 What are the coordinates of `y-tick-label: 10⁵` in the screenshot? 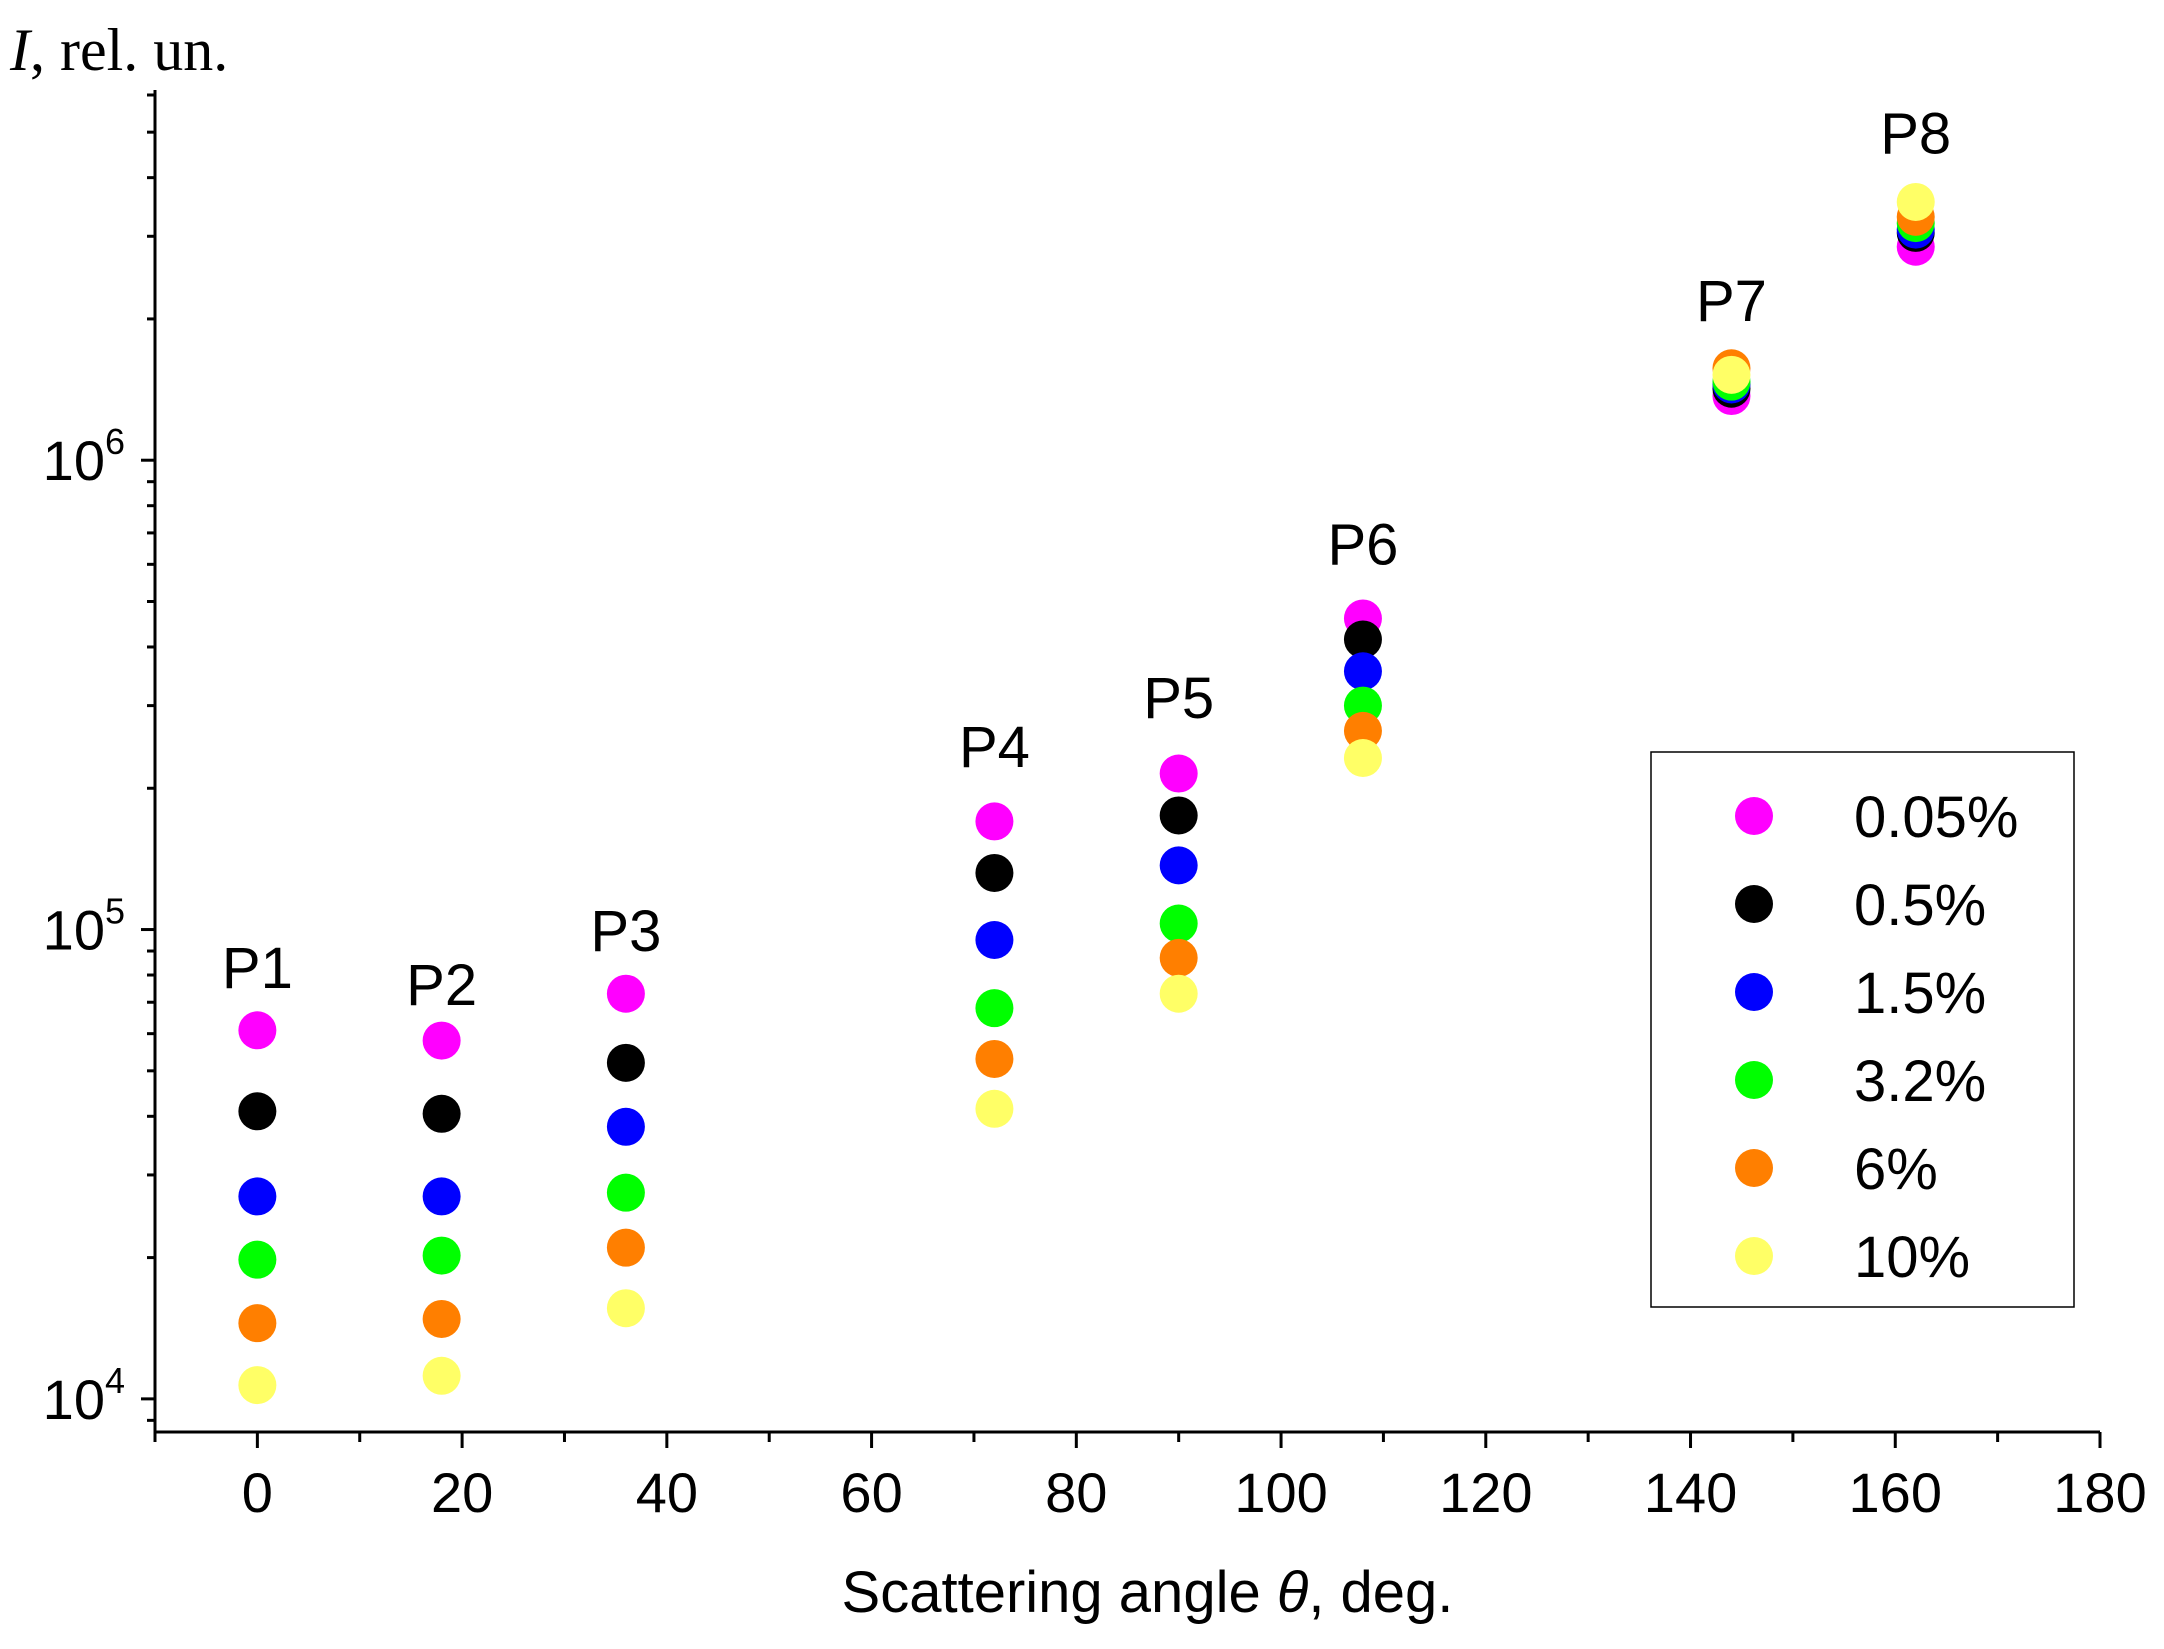 It's located at (84, 926).